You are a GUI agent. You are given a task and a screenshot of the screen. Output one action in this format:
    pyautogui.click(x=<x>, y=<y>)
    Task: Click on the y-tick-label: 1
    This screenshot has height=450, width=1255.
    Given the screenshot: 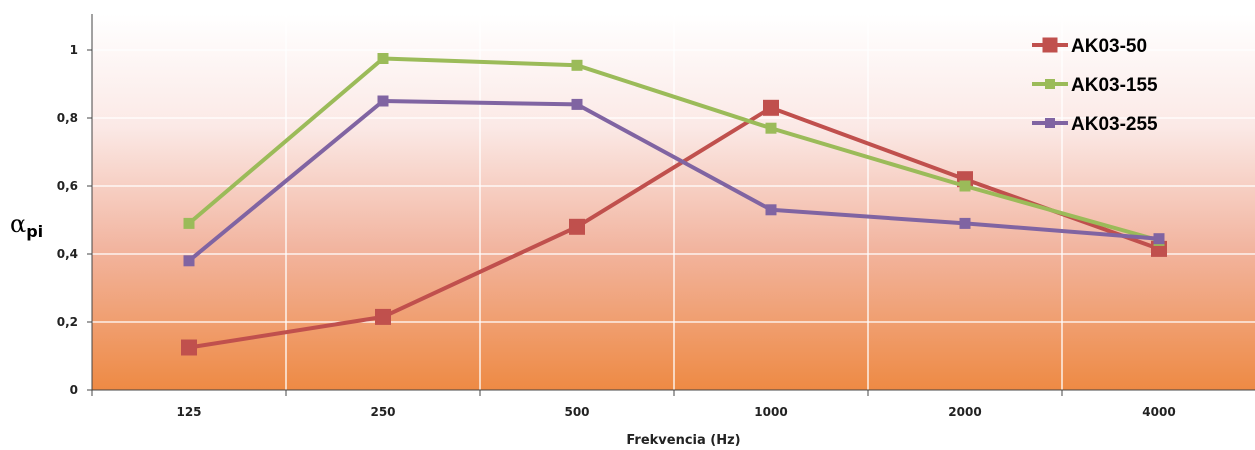 What is the action you would take?
    pyautogui.click(x=74, y=50)
    